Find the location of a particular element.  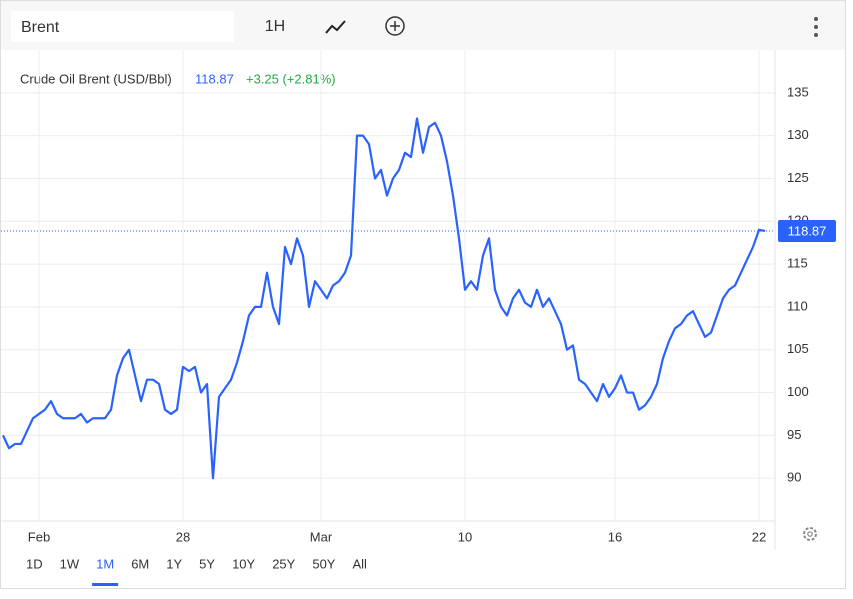

y-tick-label: 105 is located at coordinates (798, 348).